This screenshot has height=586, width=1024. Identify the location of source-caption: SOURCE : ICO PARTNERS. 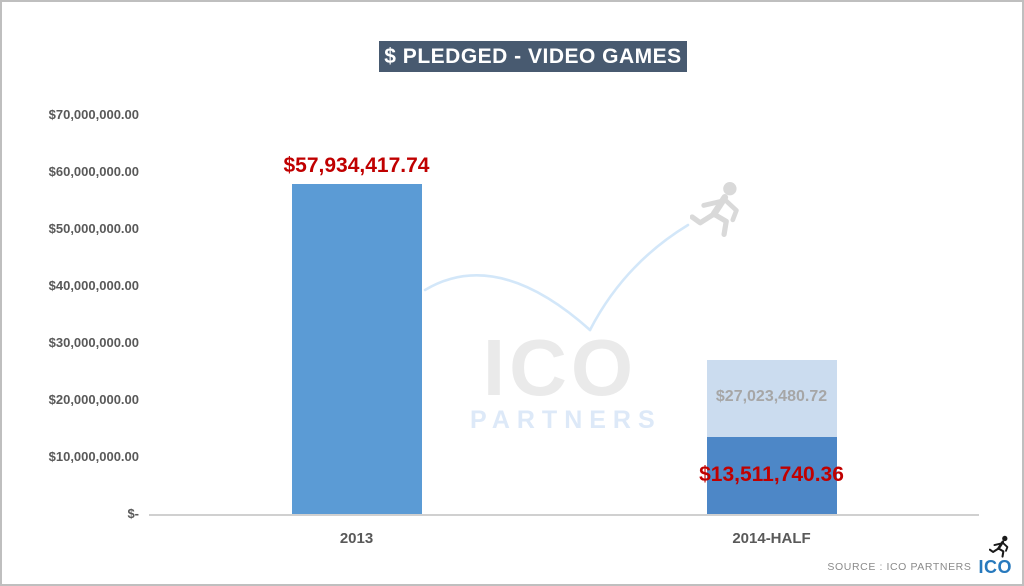
(899, 567).